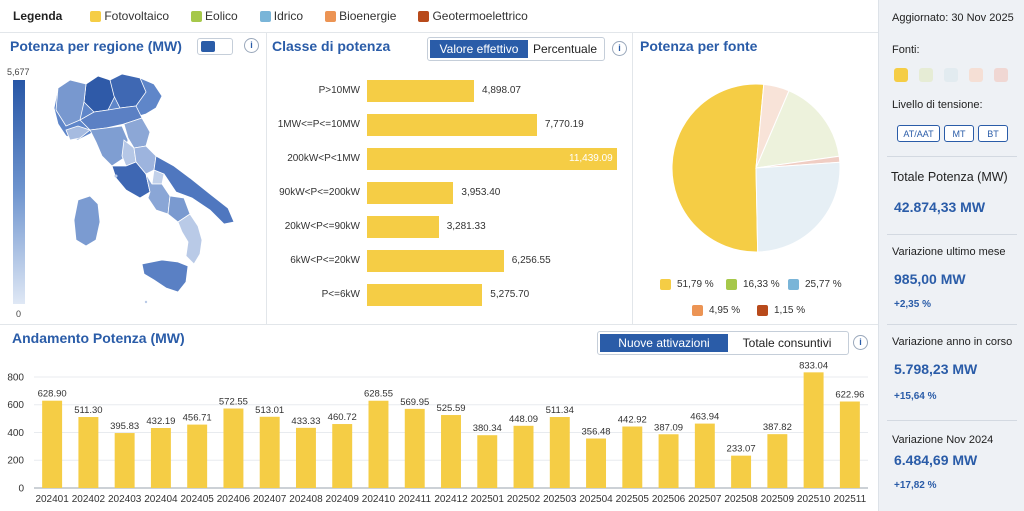 The width and height of the screenshot is (1024, 511). Describe the element at coordinates (479, 49) in the screenshot. I see `tab-valore-effettivo: Valore effettivo` at that location.